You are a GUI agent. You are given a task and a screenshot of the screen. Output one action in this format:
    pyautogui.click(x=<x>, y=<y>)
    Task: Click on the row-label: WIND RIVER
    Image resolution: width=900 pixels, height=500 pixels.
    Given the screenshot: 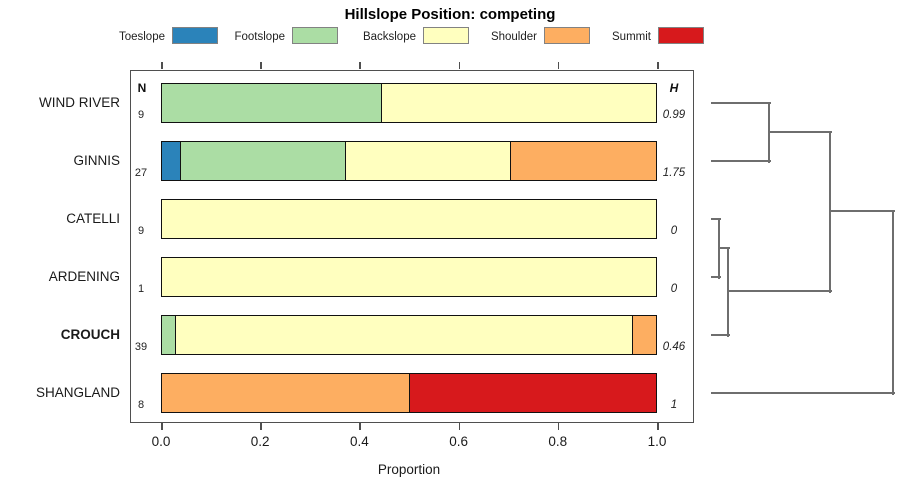 What is the action you would take?
    pyautogui.click(x=79, y=102)
    